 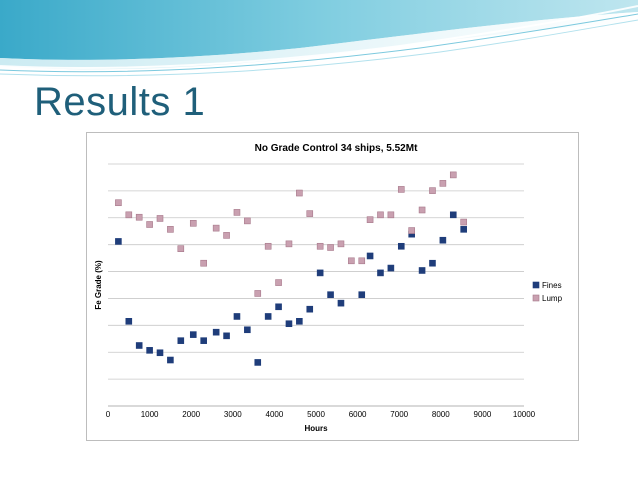 What do you see at coordinates (108, 414) in the screenshot?
I see `x-tick-label: 0` at bounding box center [108, 414].